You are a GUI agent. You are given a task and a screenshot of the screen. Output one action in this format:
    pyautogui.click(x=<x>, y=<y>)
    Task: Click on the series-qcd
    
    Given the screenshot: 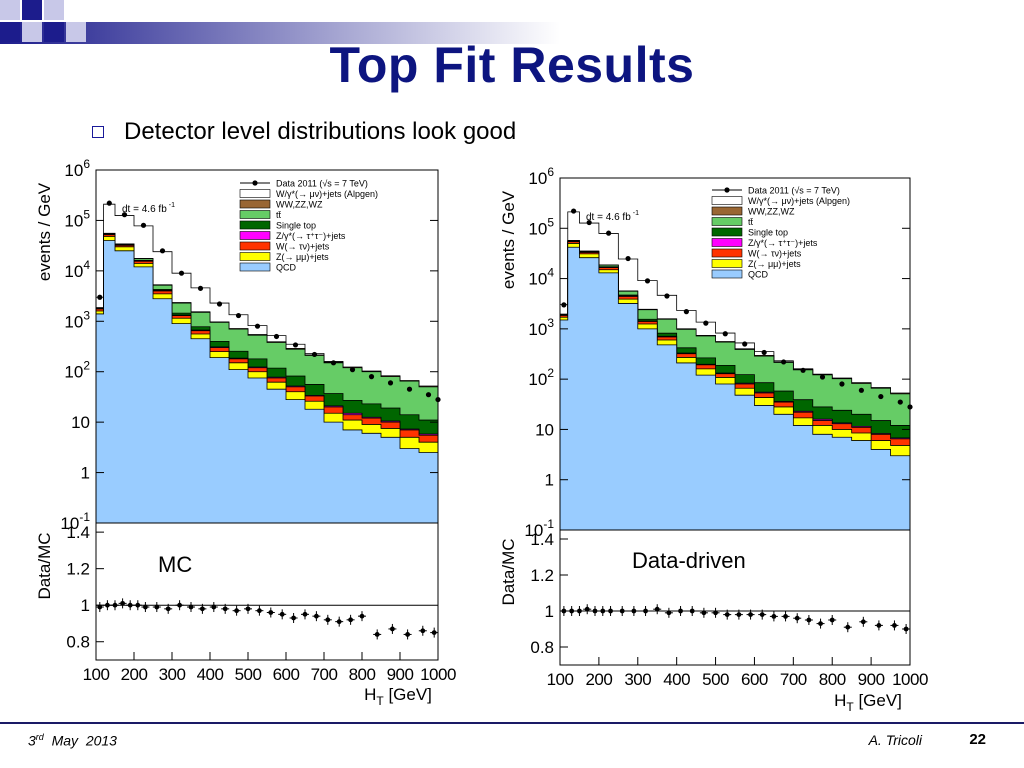 What is the action you would take?
    pyautogui.click(x=735, y=388)
    